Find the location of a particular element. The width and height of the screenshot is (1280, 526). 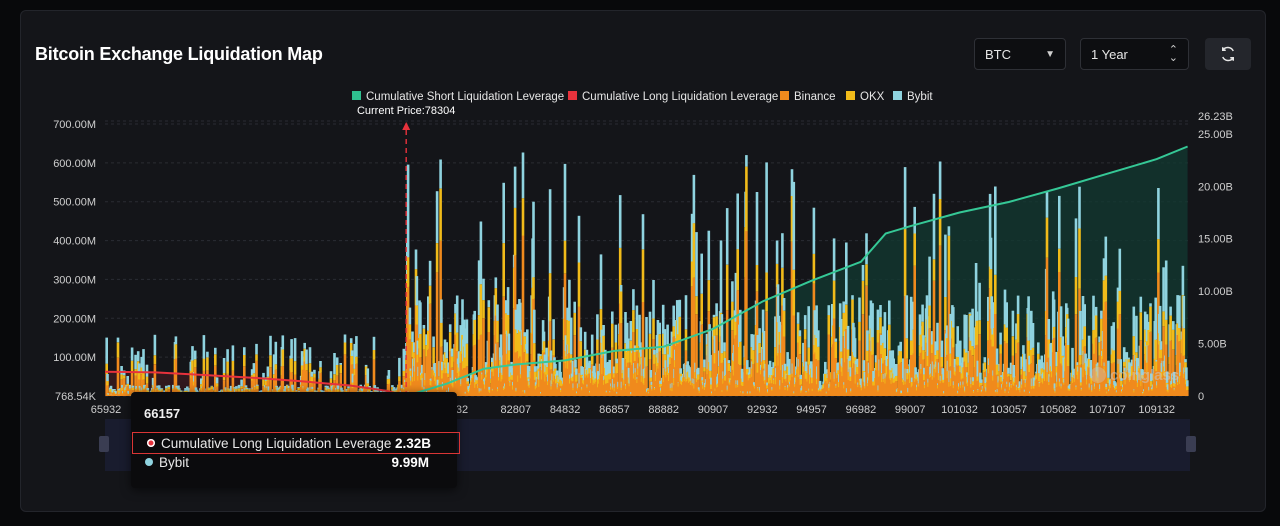

refresh-icon is located at coordinates (1228, 54).